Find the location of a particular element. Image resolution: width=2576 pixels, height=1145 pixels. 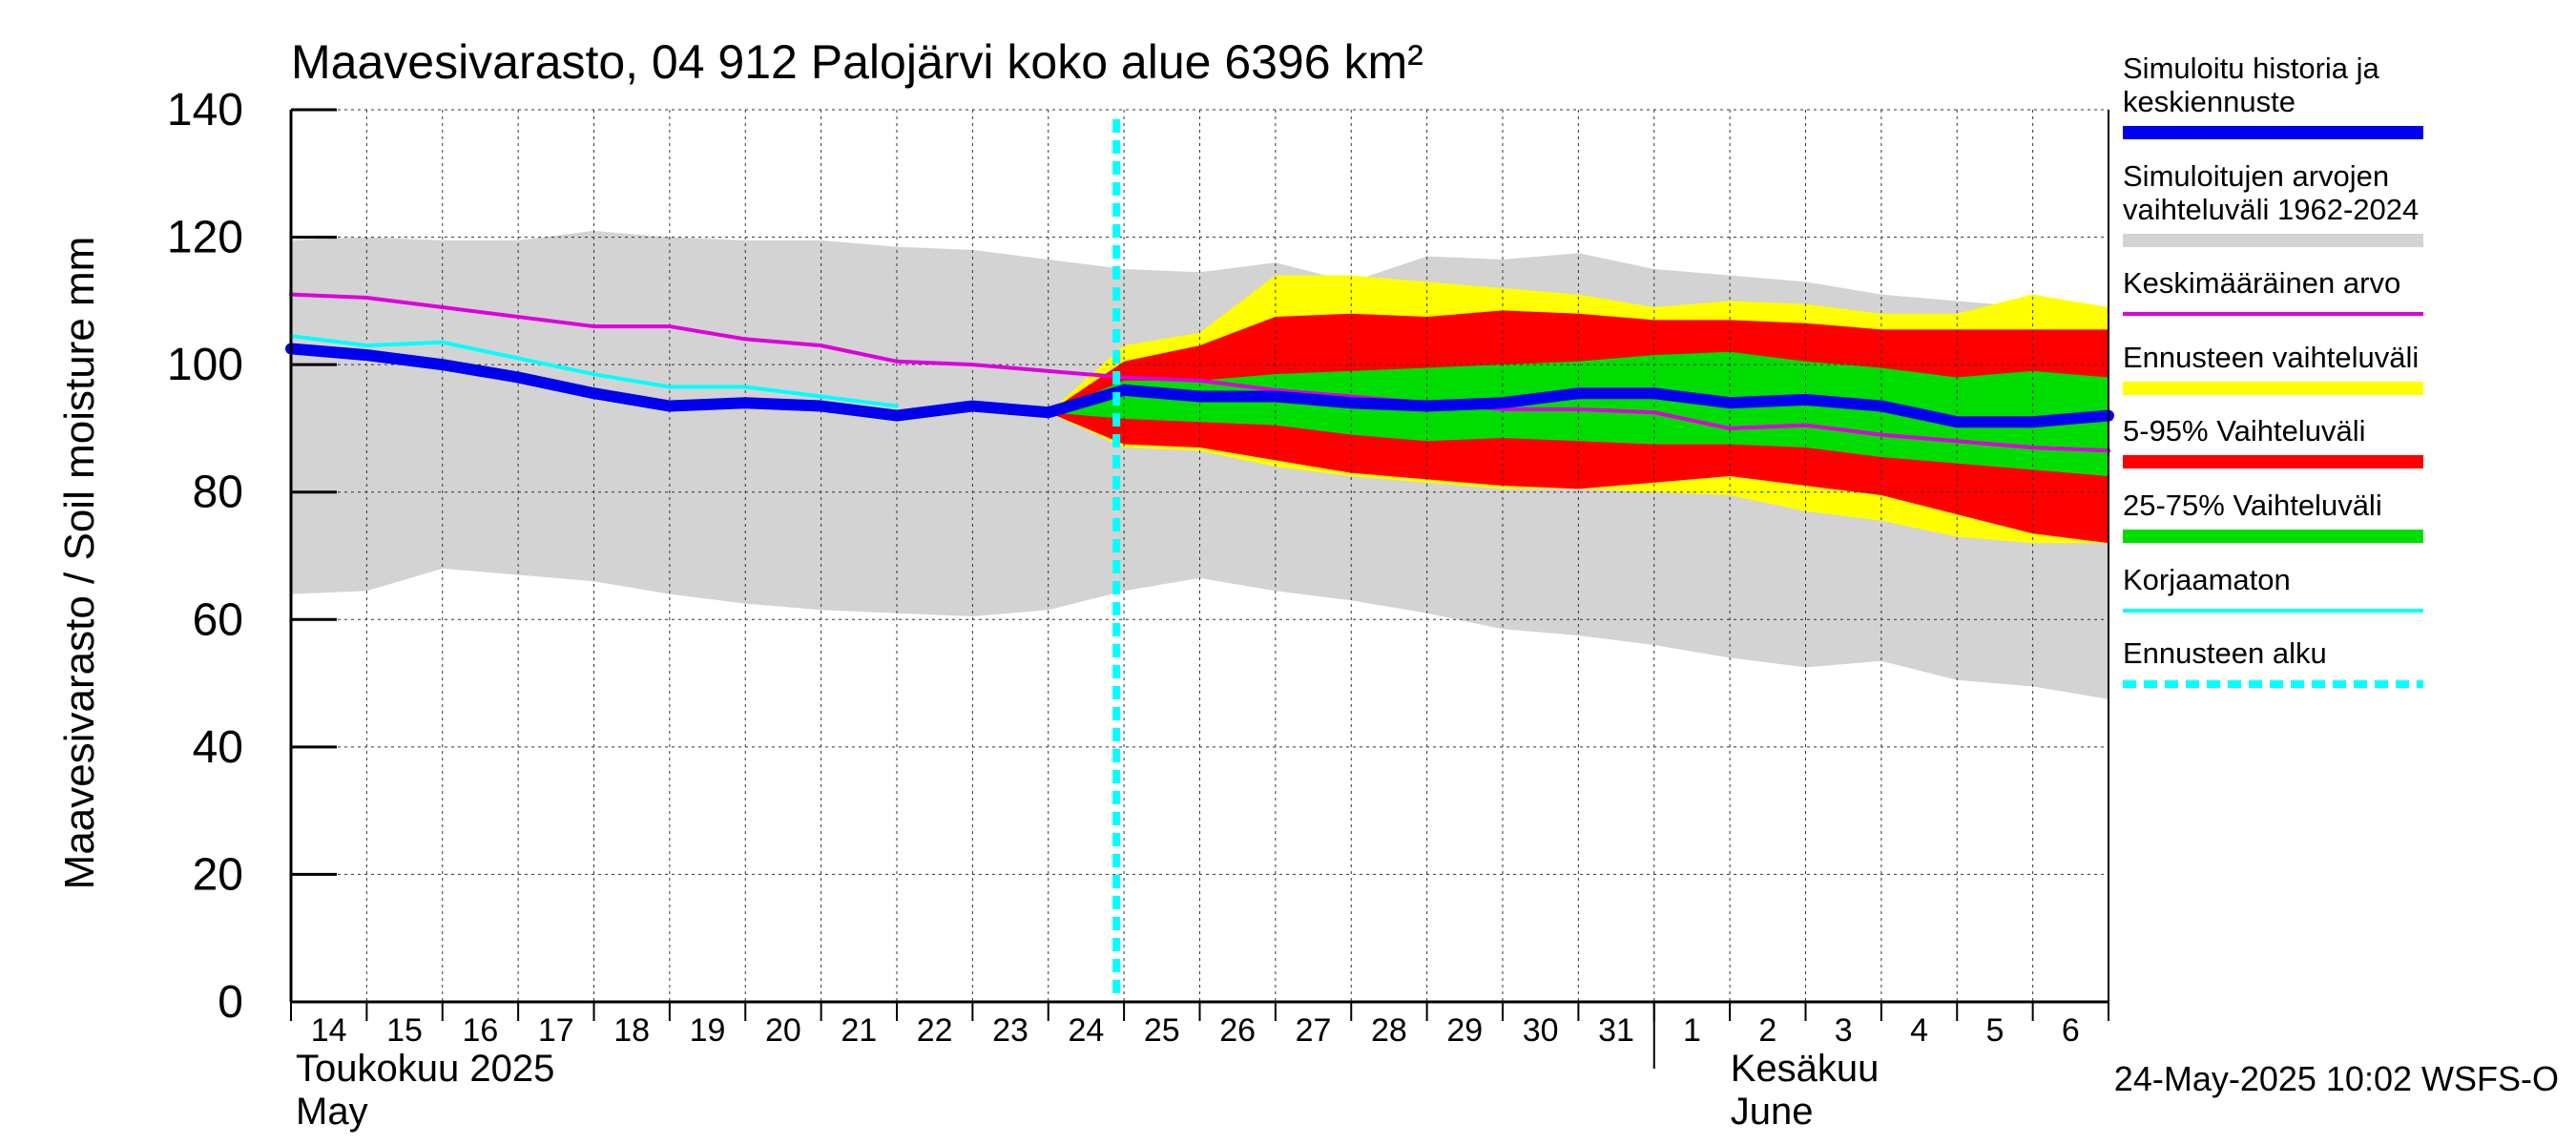

y-tick-label: 140 is located at coordinates (205, 110).